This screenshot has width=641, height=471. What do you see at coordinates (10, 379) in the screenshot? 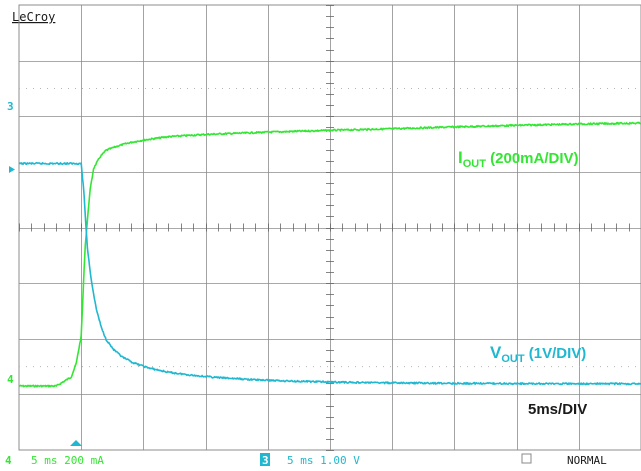
I see `ch4-marker-label: 4` at bounding box center [10, 379].